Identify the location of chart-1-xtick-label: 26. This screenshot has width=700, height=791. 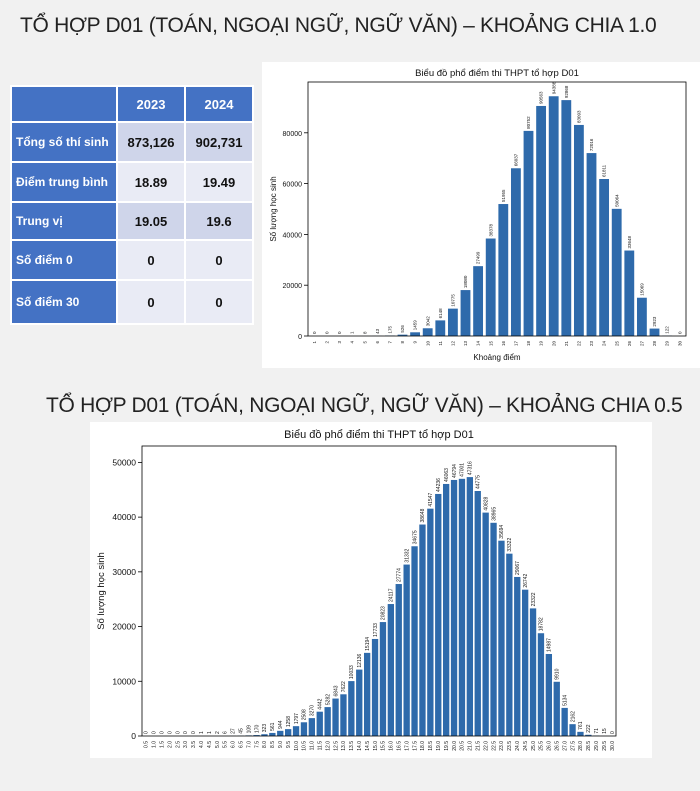
(629, 344).